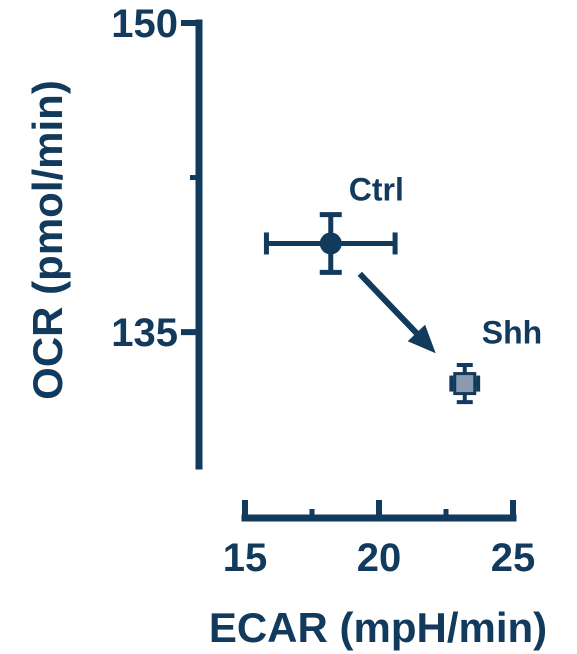 Image resolution: width=577 pixels, height=654 pixels. I want to click on y-axis, so click(192, 244).